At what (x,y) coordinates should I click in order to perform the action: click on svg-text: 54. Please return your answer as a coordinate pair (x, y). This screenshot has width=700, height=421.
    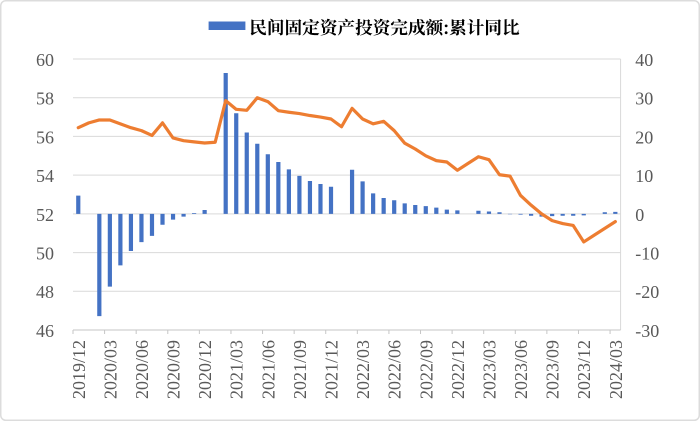
    Looking at the image, I should click on (45, 176).